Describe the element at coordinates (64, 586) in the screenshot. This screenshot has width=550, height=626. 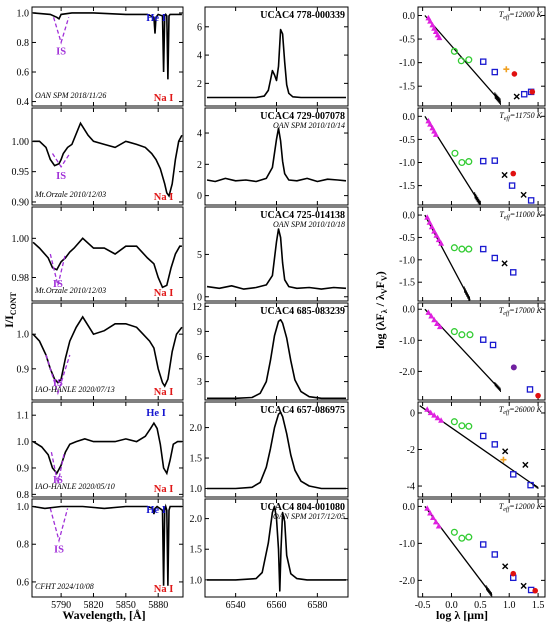
I see `observation-note: CFHT 2024/10/08` at that location.